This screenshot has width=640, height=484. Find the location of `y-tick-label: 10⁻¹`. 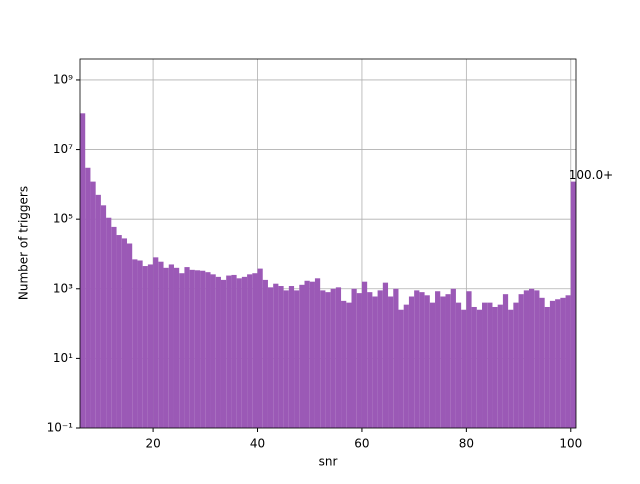

y-tick-label: 10⁻¹ is located at coordinates (60, 428).